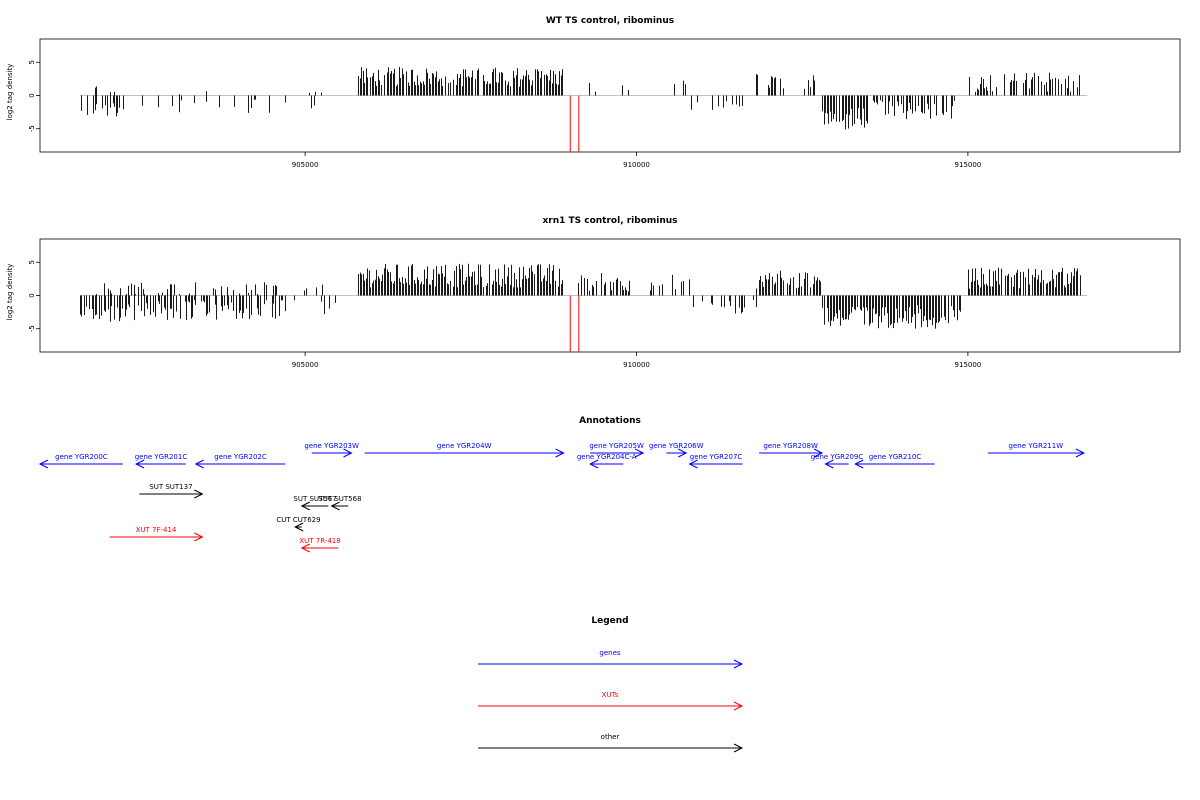 This screenshot has height=800, width=1200. I want to click on legend-entries: genes XUTs other, so click(611, 701).